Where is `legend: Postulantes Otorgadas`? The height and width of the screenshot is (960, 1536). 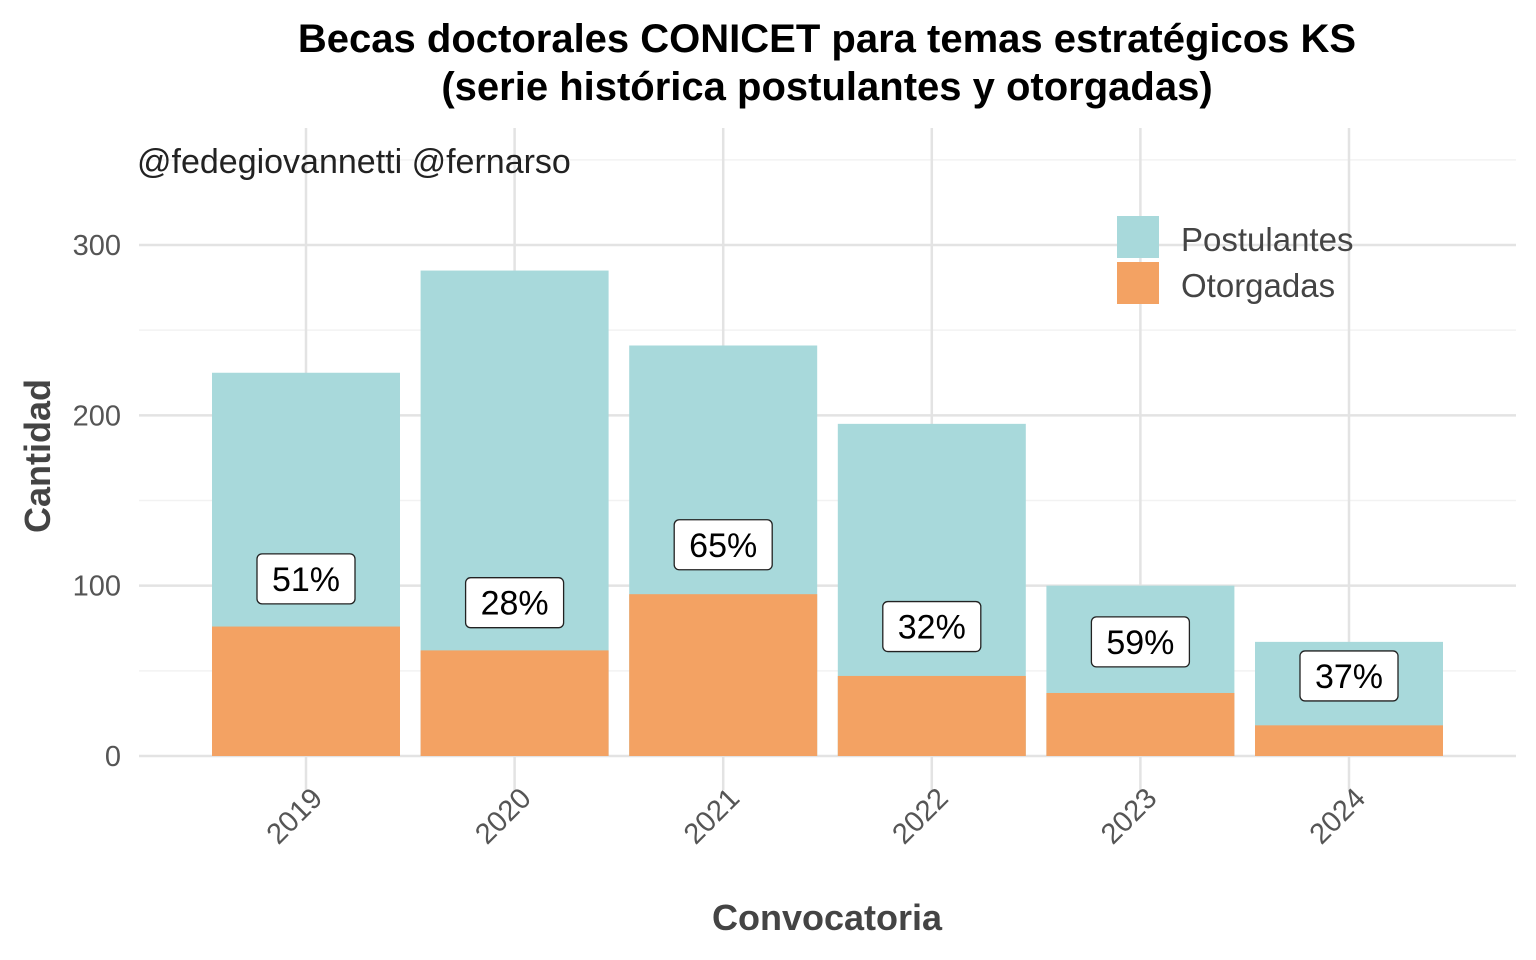
legend: Postulantes Otorgadas is located at coordinates (1235, 260).